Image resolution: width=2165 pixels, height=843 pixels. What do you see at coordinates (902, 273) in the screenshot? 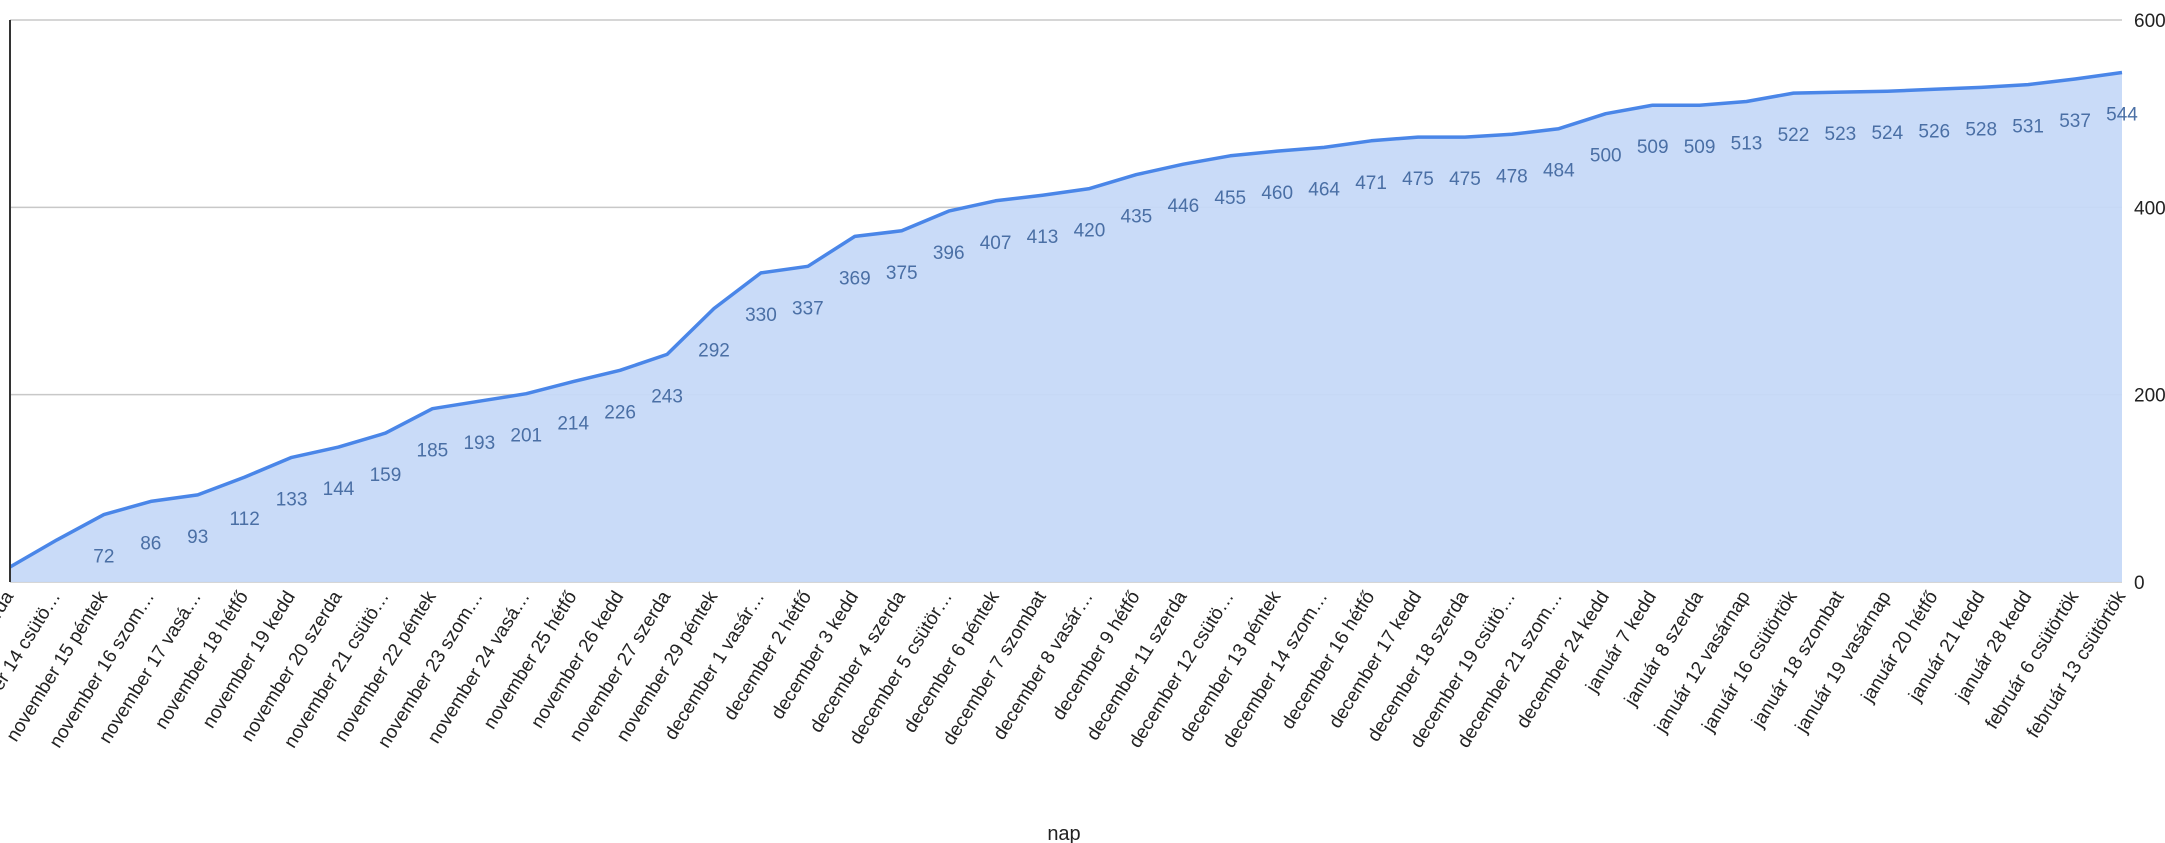
I see `data-label: 375` at bounding box center [902, 273].